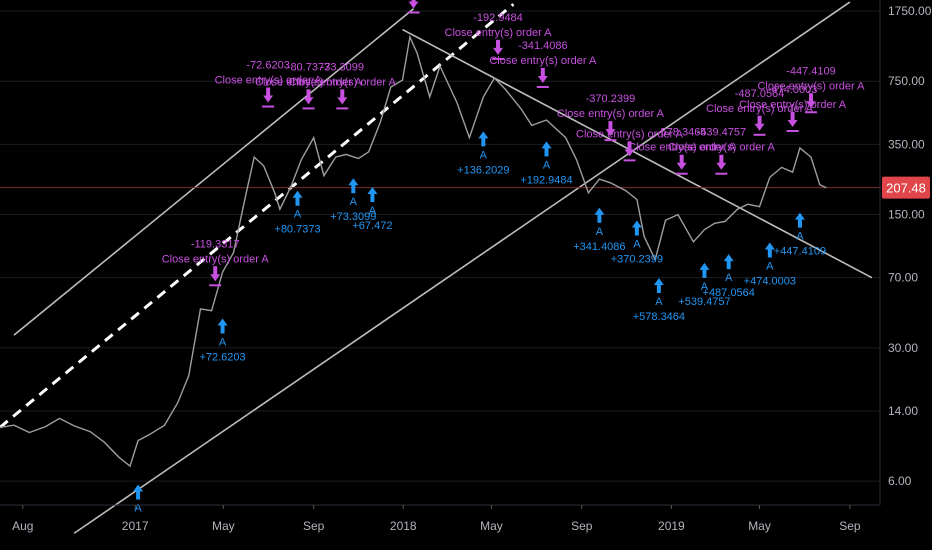 The image size is (932, 550). What do you see at coordinates (906, 144) in the screenshot?
I see `price-tick-label: 350.00` at bounding box center [906, 144].